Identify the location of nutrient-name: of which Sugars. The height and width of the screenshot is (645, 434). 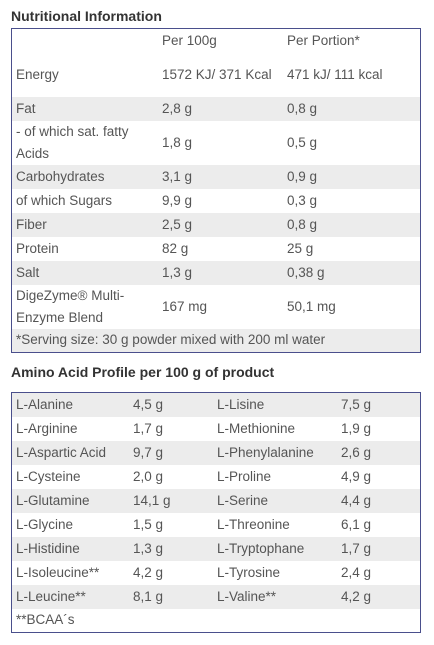
(64, 200).